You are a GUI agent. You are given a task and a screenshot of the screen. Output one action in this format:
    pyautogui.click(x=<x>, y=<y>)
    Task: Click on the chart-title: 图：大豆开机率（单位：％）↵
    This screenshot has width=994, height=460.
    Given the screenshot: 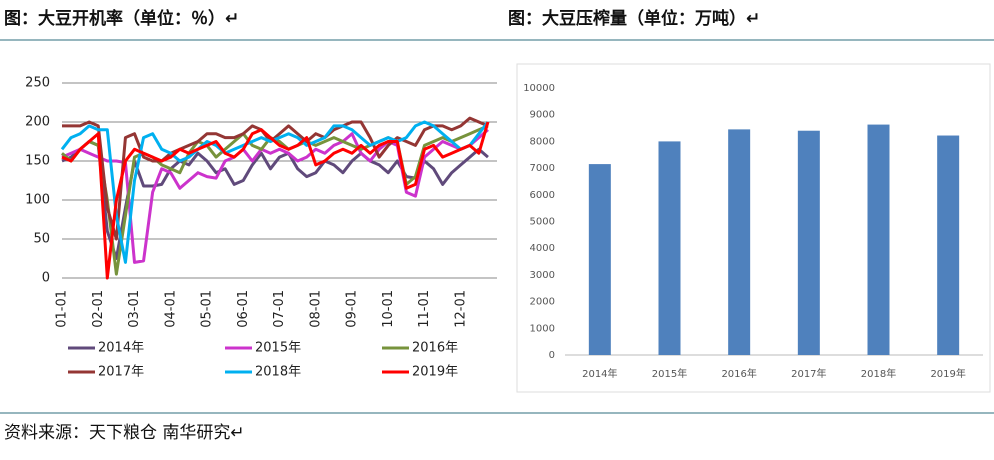 What is the action you would take?
    pyautogui.click(x=121, y=18)
    